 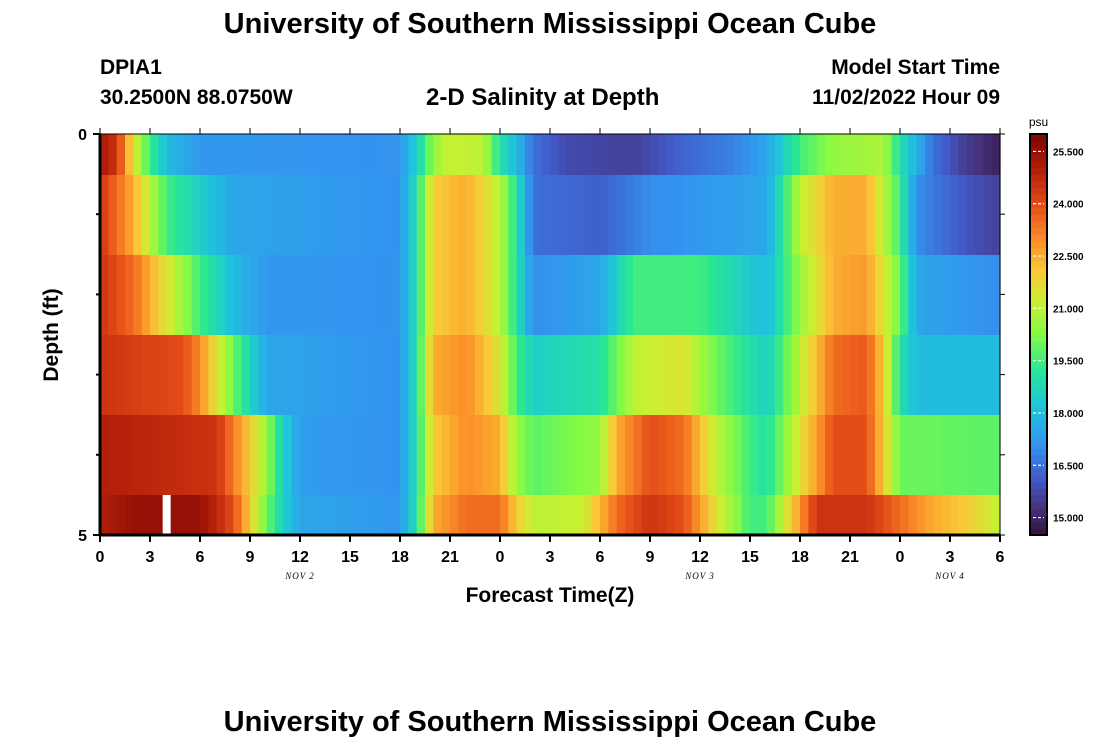 What do you see at coordinates (1068, 466) in the screenshot?
I see `colorbar-tick-label: 16.500` at bounding box center [1068, 466].